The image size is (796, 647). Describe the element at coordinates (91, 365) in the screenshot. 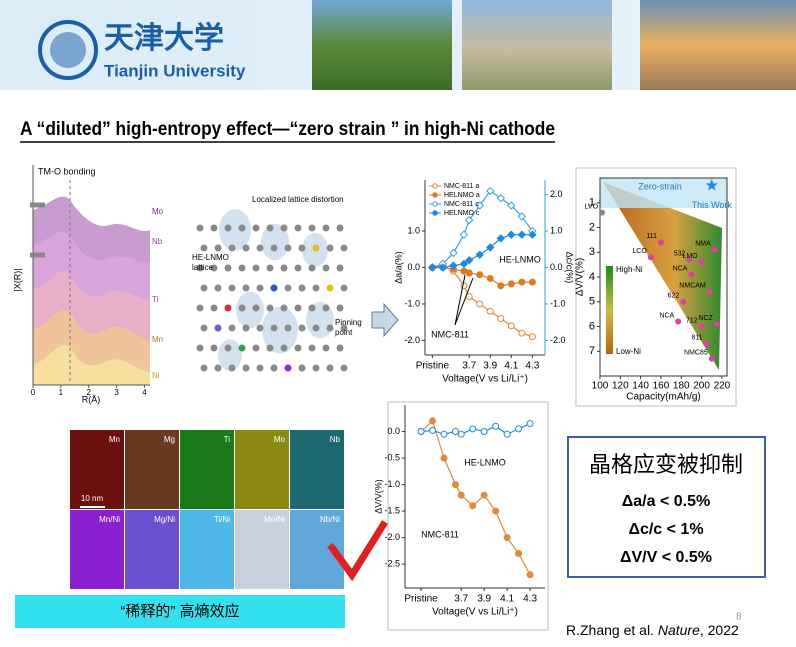

I see `exafs-curve` at that location.